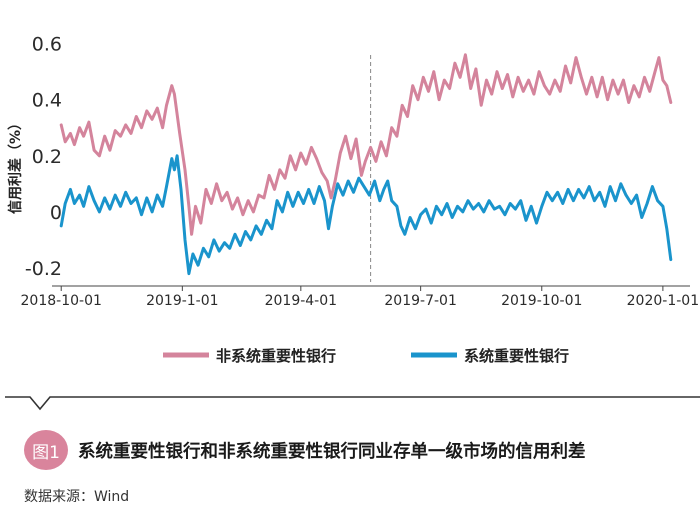 The height and width of the screenshot is (529, 700). I want to click on y-axis-label: 信用利差（%）, so click(15, 165).